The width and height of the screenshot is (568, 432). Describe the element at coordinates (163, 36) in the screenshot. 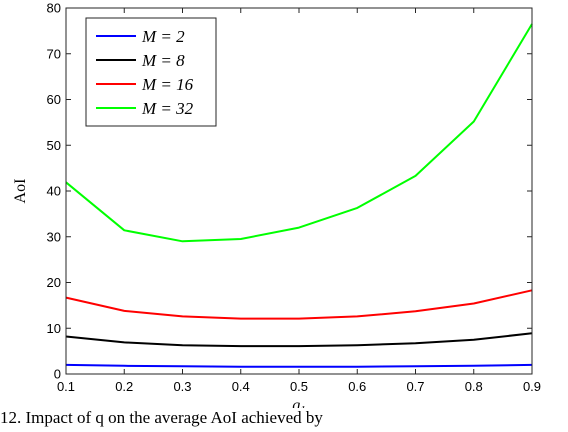

I see `legend-label: M = 2` at that location.